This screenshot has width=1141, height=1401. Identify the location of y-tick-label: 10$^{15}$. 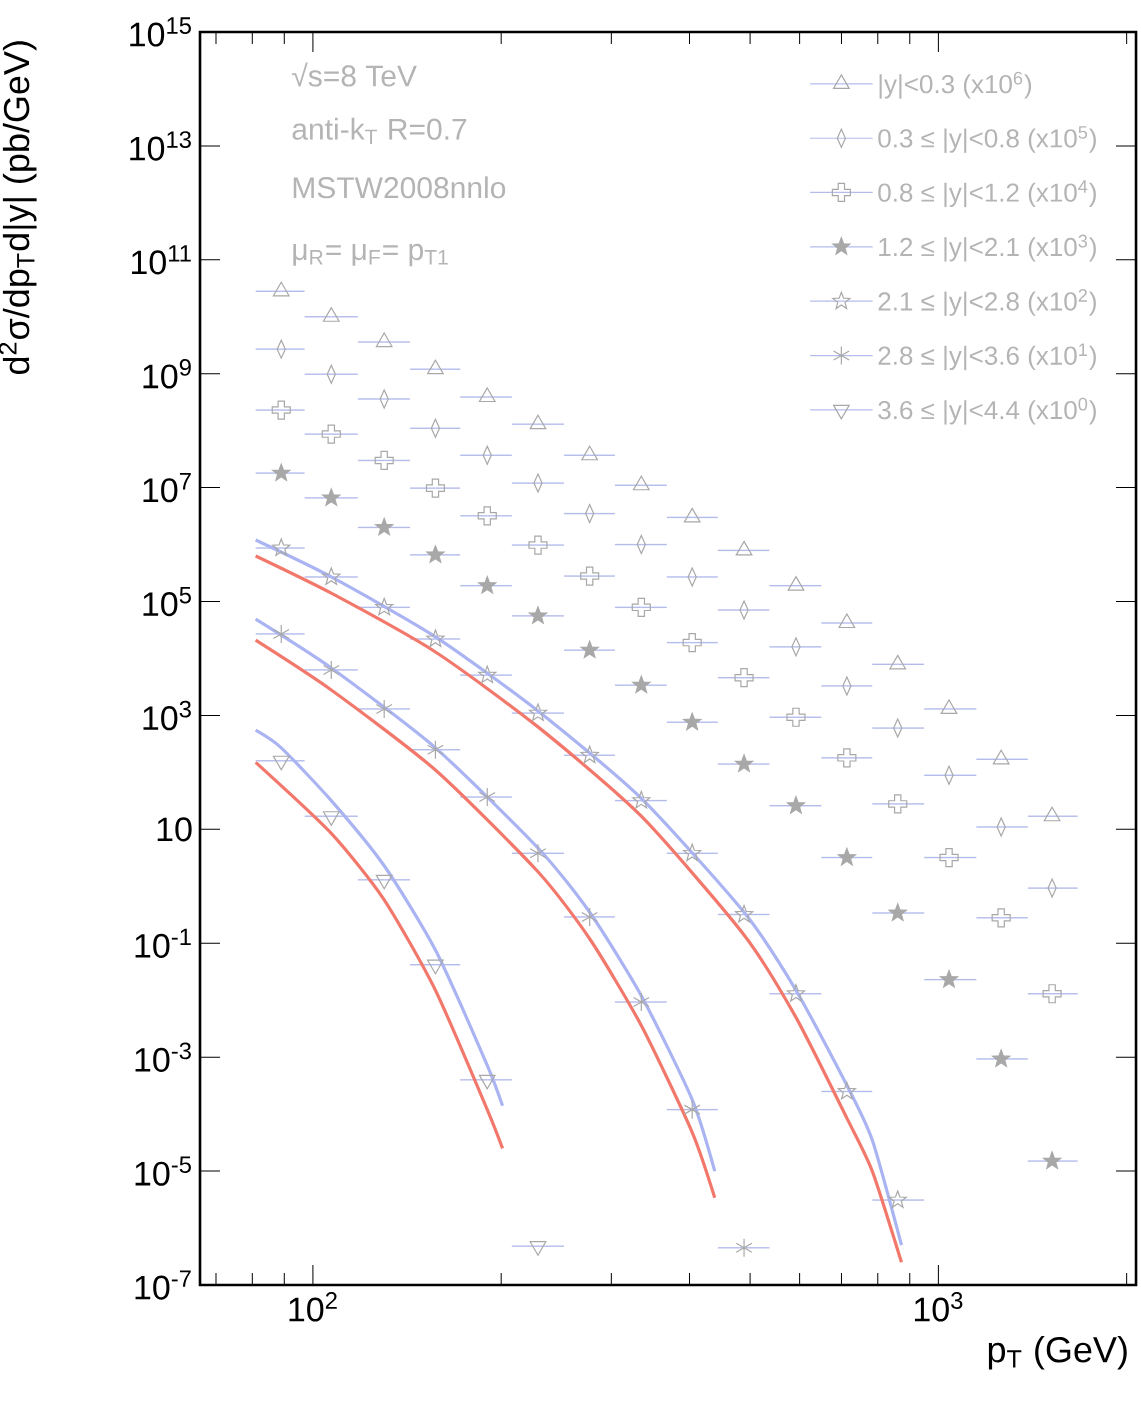
(160, 32).